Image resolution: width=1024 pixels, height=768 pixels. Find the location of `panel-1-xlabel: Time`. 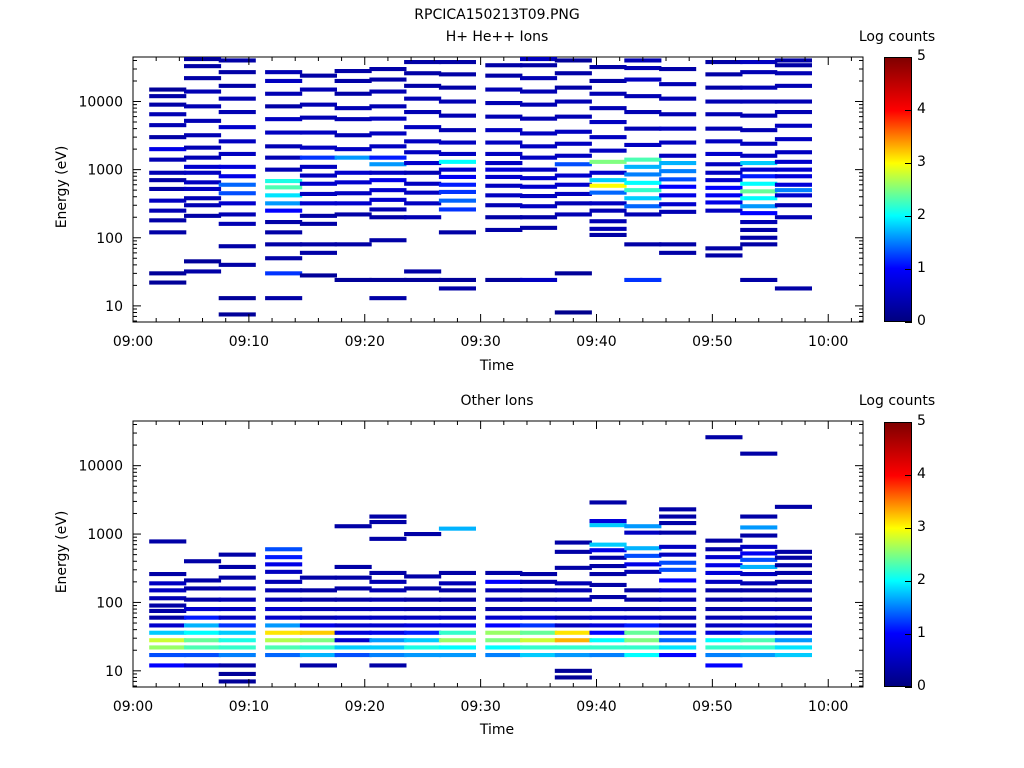

panel-1-xlabel: Time is located at coordinates (497, 366).